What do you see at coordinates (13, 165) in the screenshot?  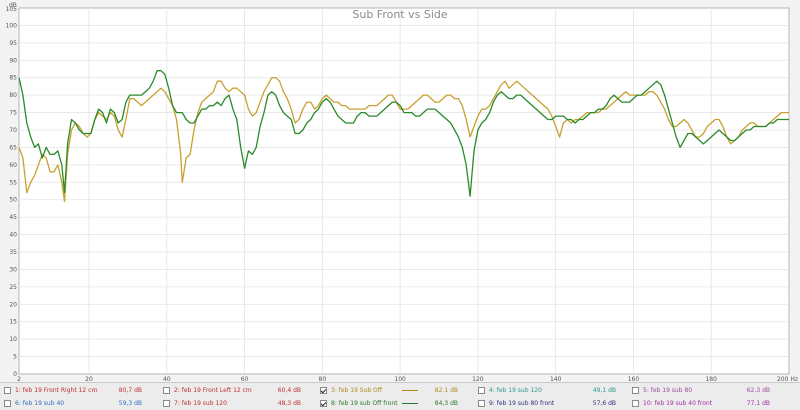 I see `y-tick-label: 60` at bounding box center [13, 165].